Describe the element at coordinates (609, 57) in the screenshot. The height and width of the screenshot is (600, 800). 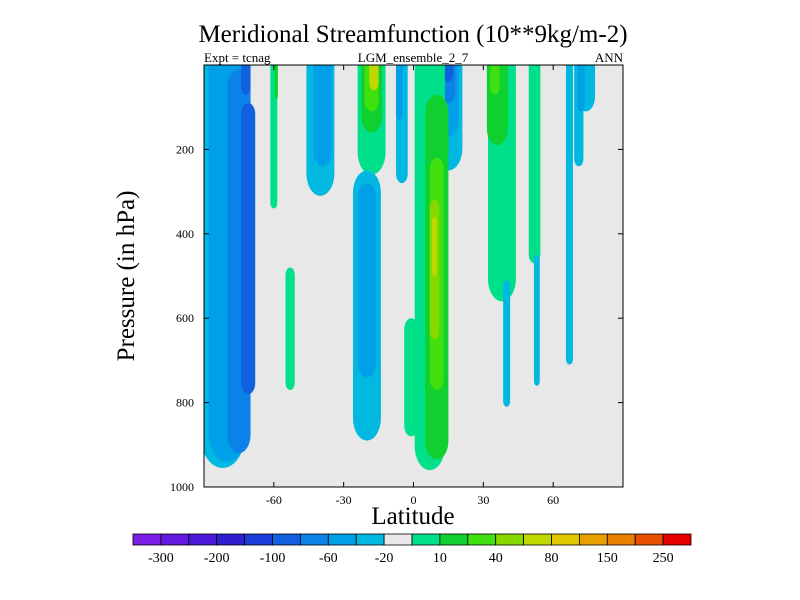
I see `subtitle-right: ANN` at that location.